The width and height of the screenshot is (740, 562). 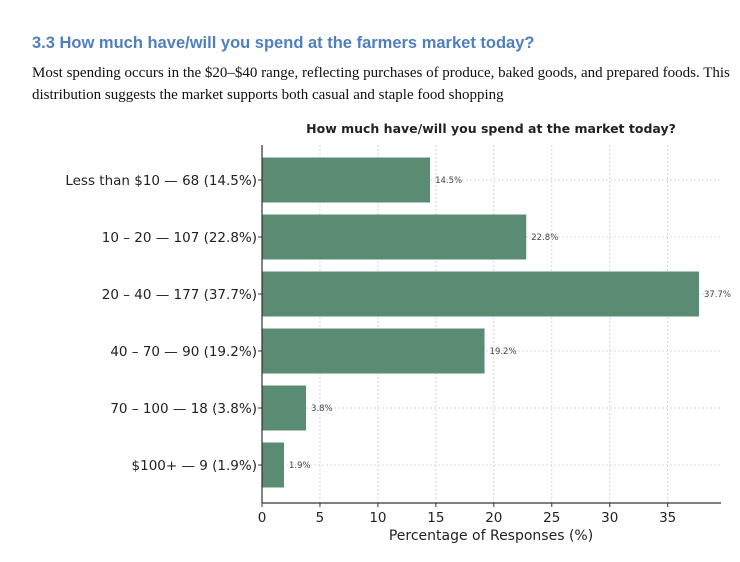 What do you see at coordinates (183, 409) in the screenshot?
I see `y-tick-label: 70 – 100 — 18 (3.8%)` at bounding box center [183, 409].